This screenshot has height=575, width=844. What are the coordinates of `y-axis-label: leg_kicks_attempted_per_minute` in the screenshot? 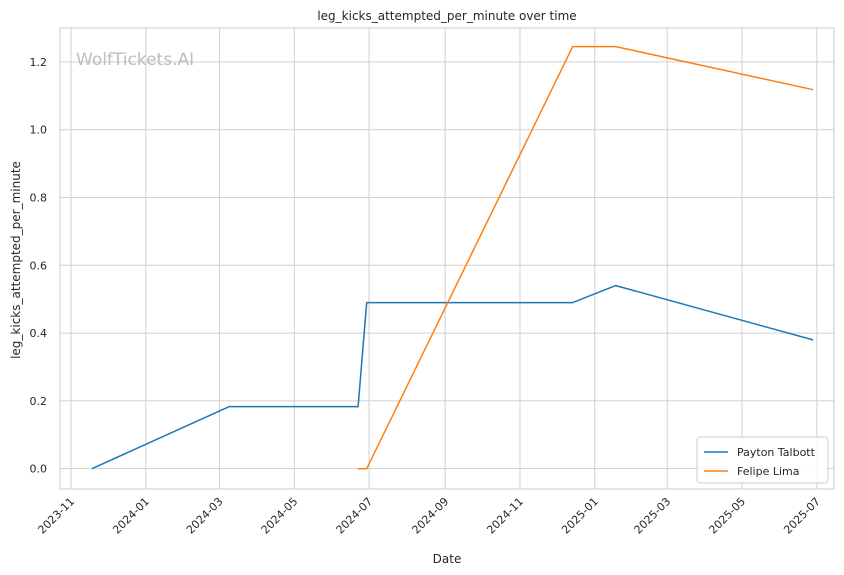 It's located at (16, 260).